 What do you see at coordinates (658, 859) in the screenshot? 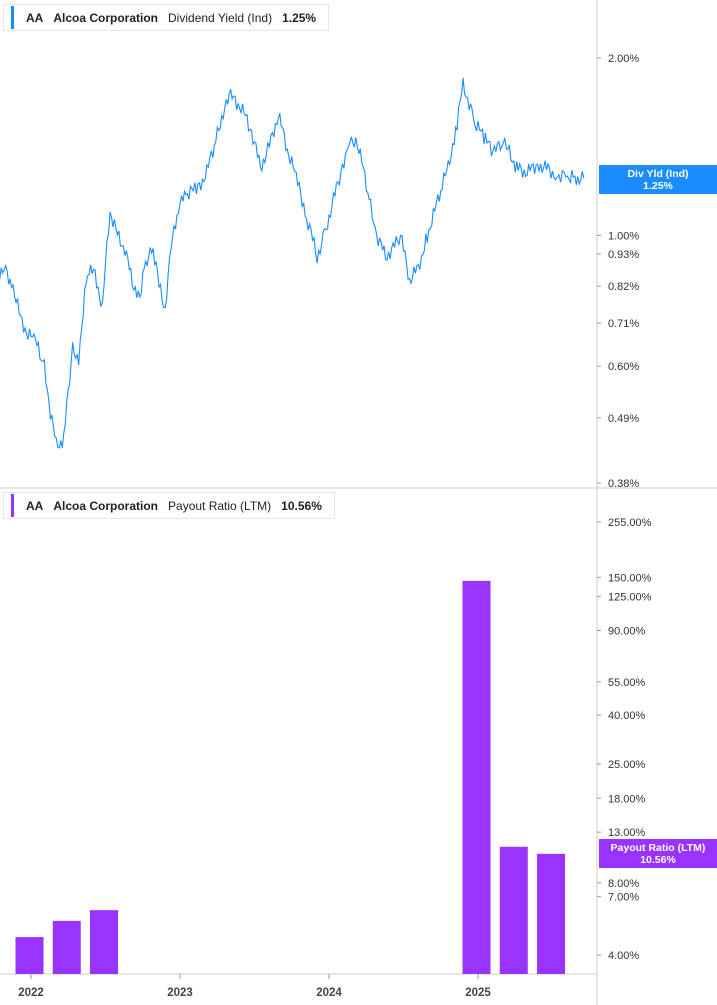
I see `payout-ratio-tag-value: 10.56%` at bounding box center [658, 859].